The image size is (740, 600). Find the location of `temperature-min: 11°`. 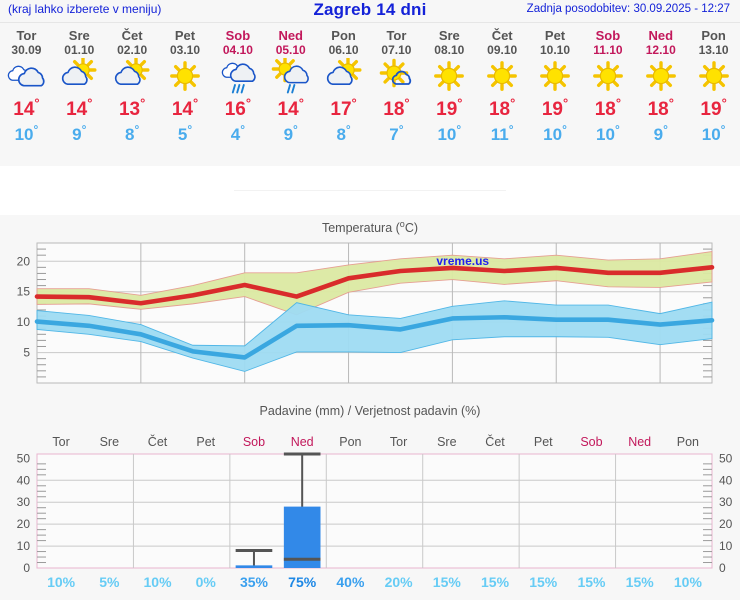

temperature-min: 11° is located at coordinates (502, 135).